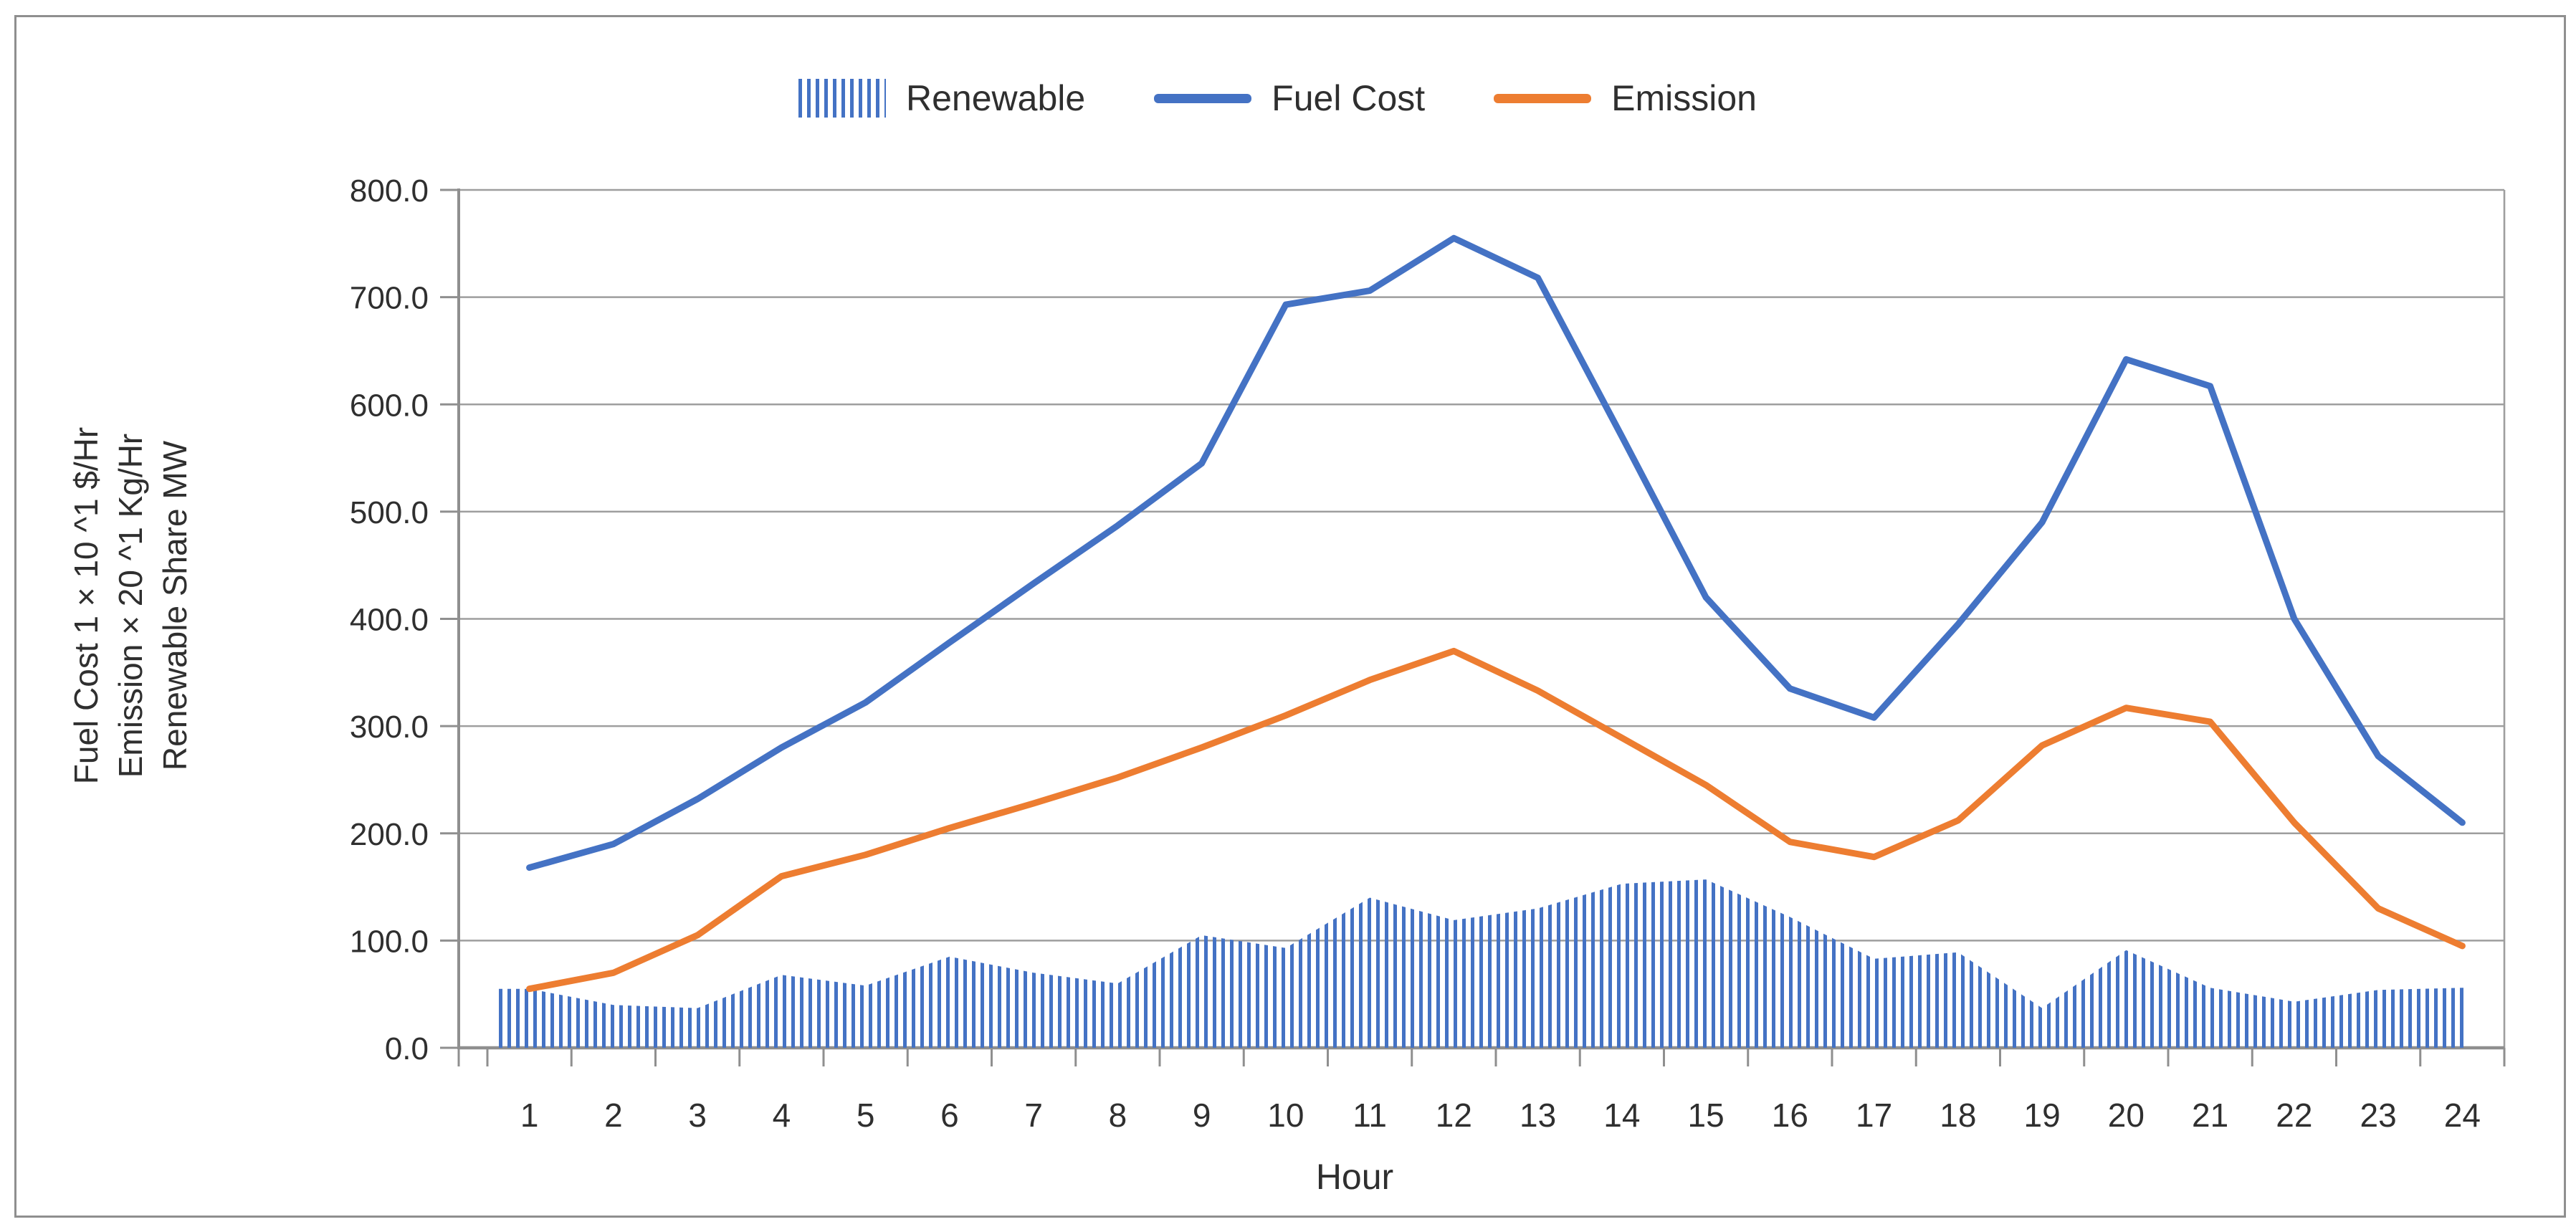 This screenshot has width=2576, height=1232. What do you see at coordinates (389, 942) in the screenshot?
I see `y-tick-label: 100.0` at bounding box center [389, 942].